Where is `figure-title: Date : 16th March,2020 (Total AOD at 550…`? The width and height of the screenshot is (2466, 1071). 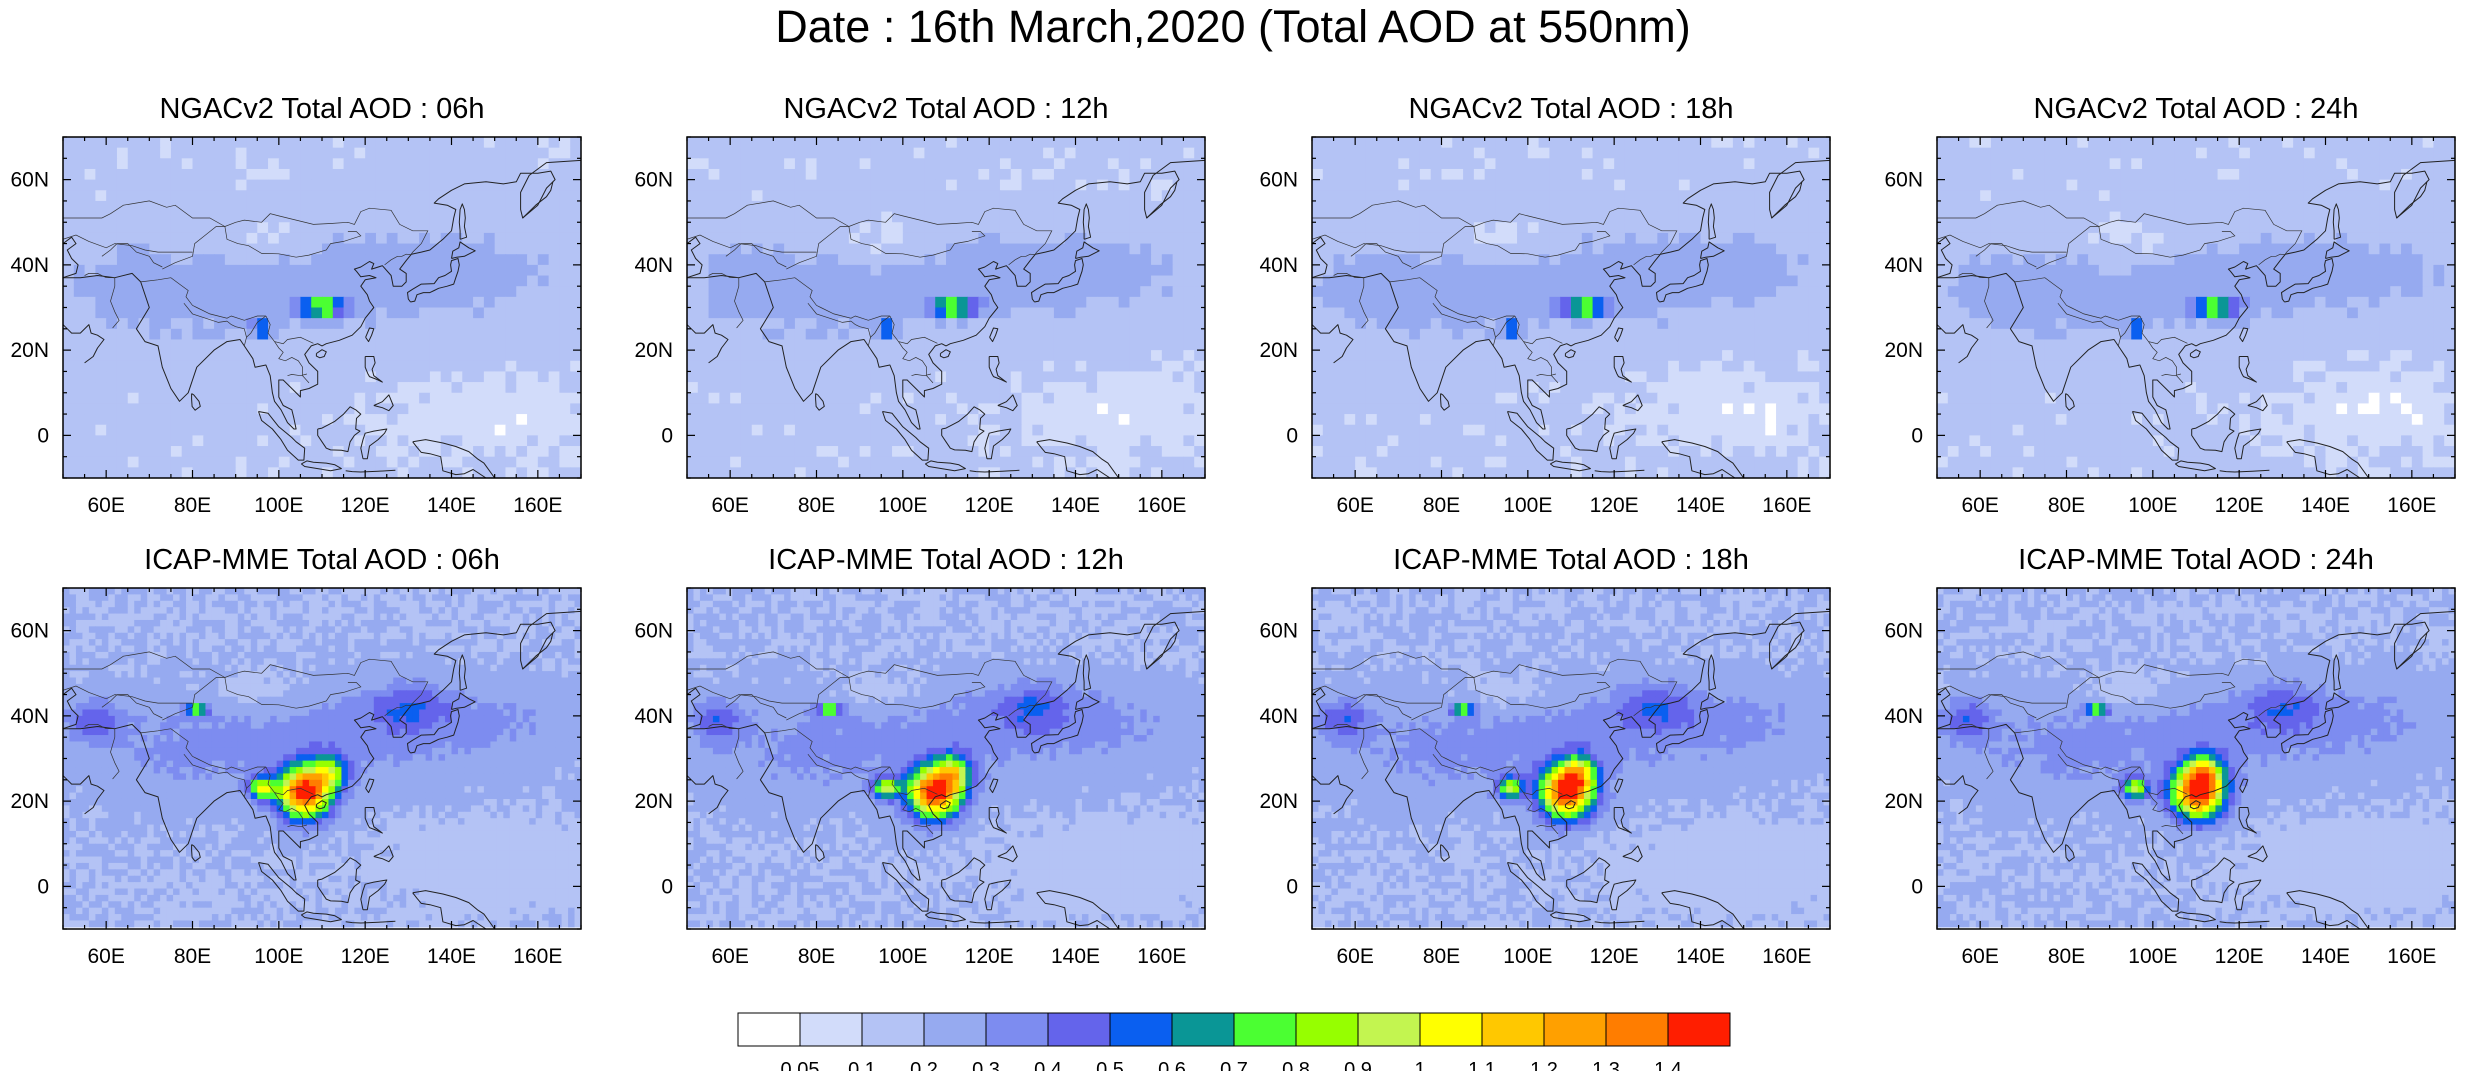 figure-title: Date : 16th March,2020 (Total AOD at 550… is located at coordinates (1233, 26).